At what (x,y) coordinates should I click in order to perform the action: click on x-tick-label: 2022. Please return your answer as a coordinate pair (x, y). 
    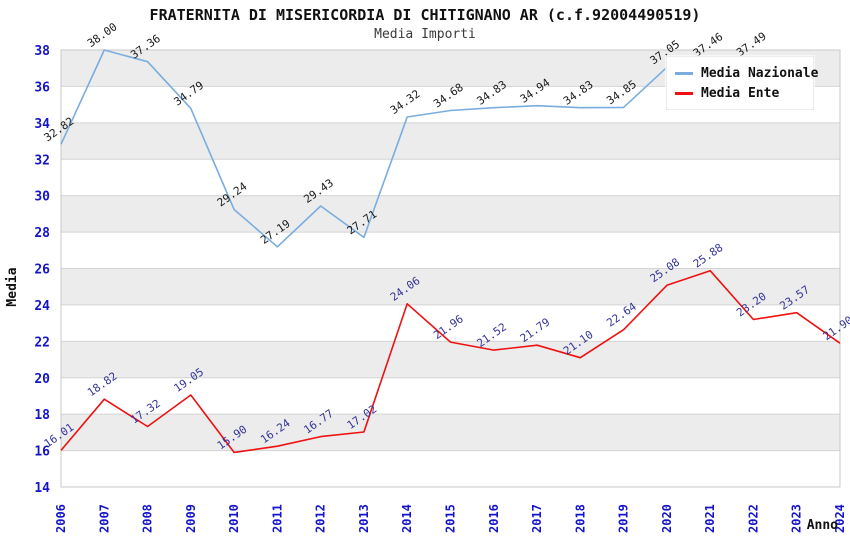
    Looking at the image, I should click on (753, 518).